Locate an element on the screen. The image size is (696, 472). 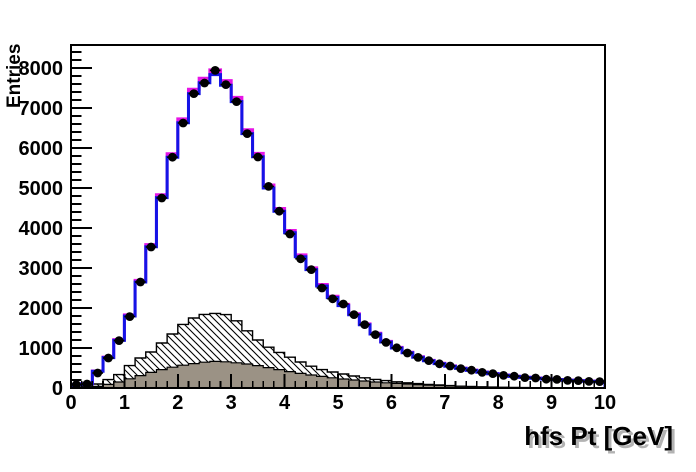
x-tick-label: 5 is located at coordinates (337, 403).